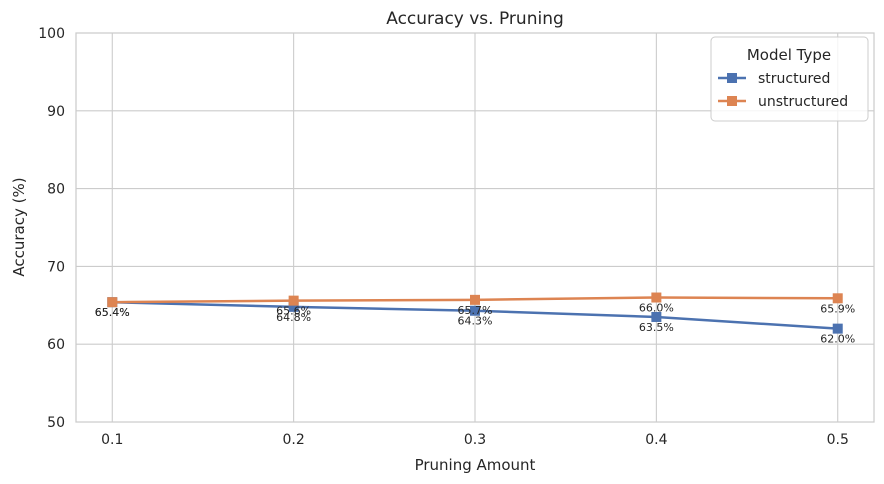 The width and height of the screenshot is (884, 484). What do you see at coordinates (294, 440) in the screenshot?
I see `x-tick-label: 0.2` at bounding box center [294, 440].